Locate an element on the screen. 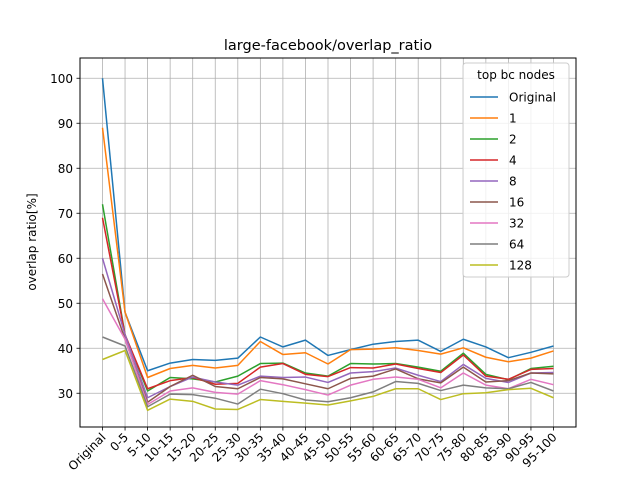 This screenshot has width=640, height=480. legend-label-4: 4 is located at coordinates (513, 161).